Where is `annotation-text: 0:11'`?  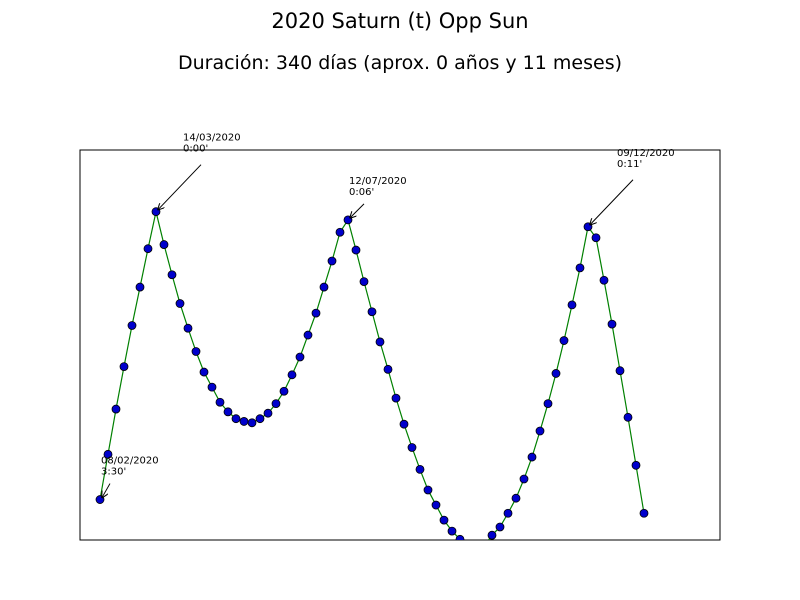
annotation-text: 0:11' is located at coordinates (629, 164).